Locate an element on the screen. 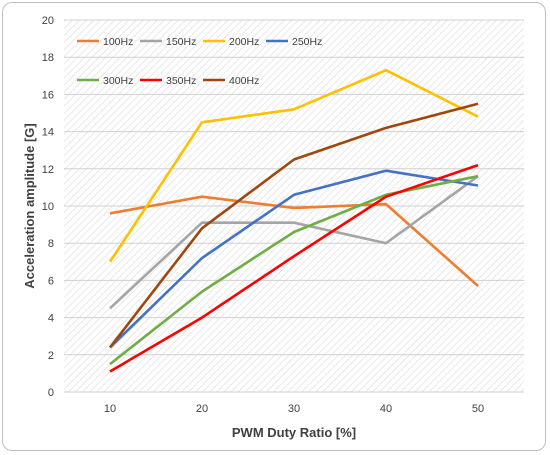 Image resolution: width=550 pixels, height=455 pixels. legend-item-200Hz: 200Hz is located at coordinates (231, 42).